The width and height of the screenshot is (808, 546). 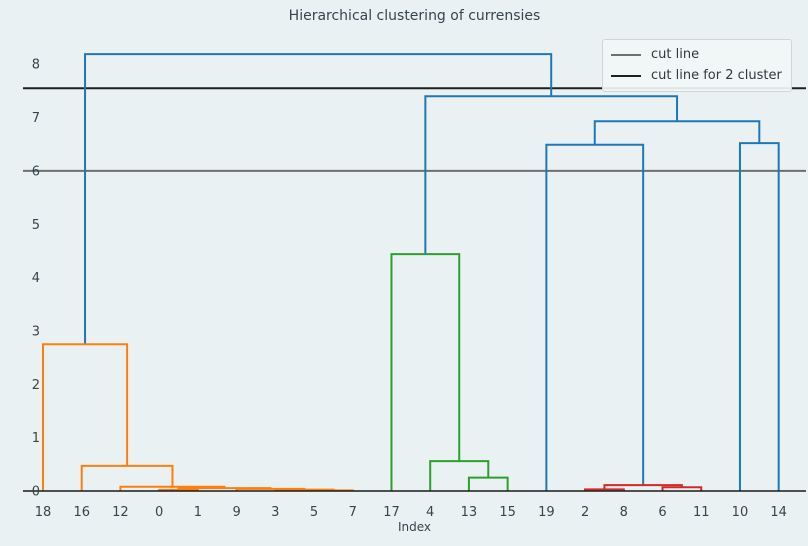 I want to click on x-tick-label: 4, so click(x=430, y=512).